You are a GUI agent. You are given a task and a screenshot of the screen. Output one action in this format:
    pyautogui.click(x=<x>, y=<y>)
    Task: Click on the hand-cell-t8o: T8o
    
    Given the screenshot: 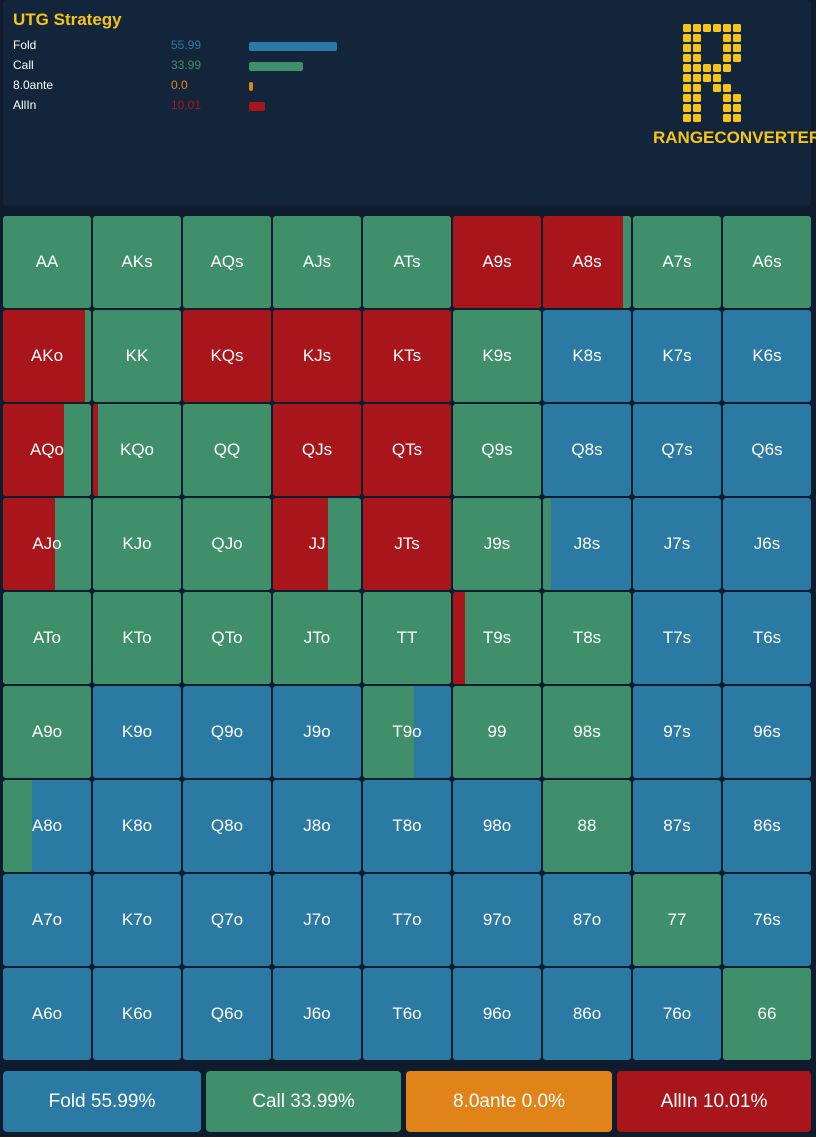 What is the action you would take?
    pyautogui.click(x=407, y=826)
    